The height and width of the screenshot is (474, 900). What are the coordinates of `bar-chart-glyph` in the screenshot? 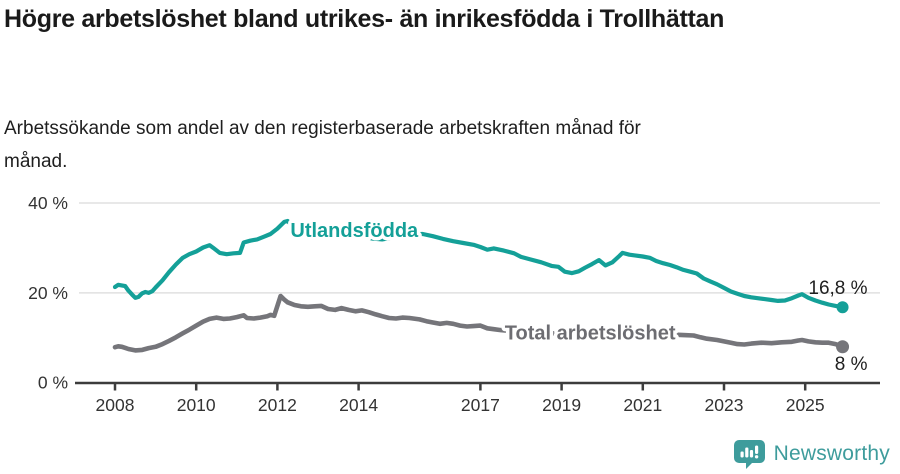 It's located at (749, 452).